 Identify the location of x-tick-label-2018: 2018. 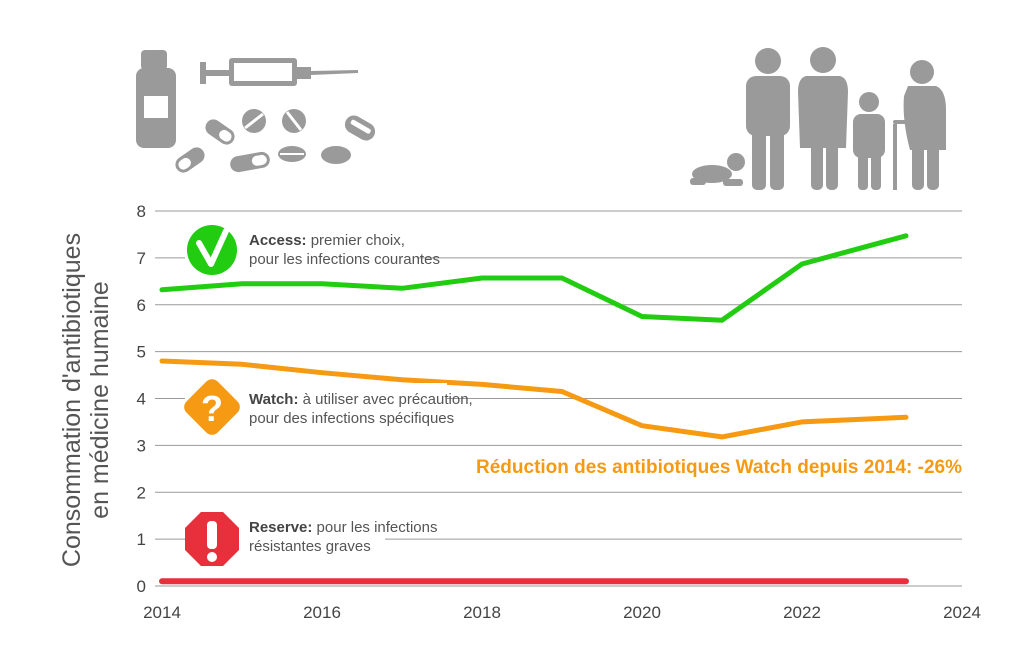
(482, 612).